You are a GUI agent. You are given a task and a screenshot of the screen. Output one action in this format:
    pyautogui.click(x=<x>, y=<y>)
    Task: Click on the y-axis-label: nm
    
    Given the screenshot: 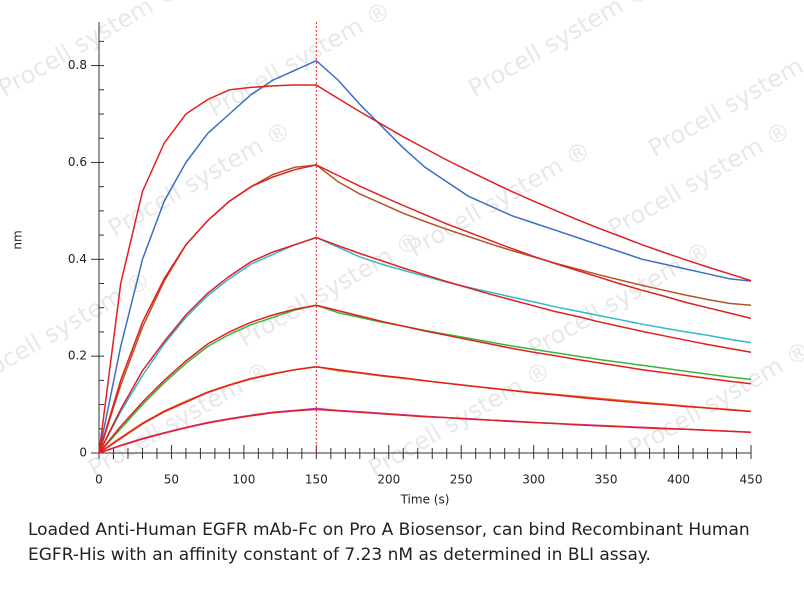 What is the action you would take?
    pyautogui.click(x=18, y=239)
    